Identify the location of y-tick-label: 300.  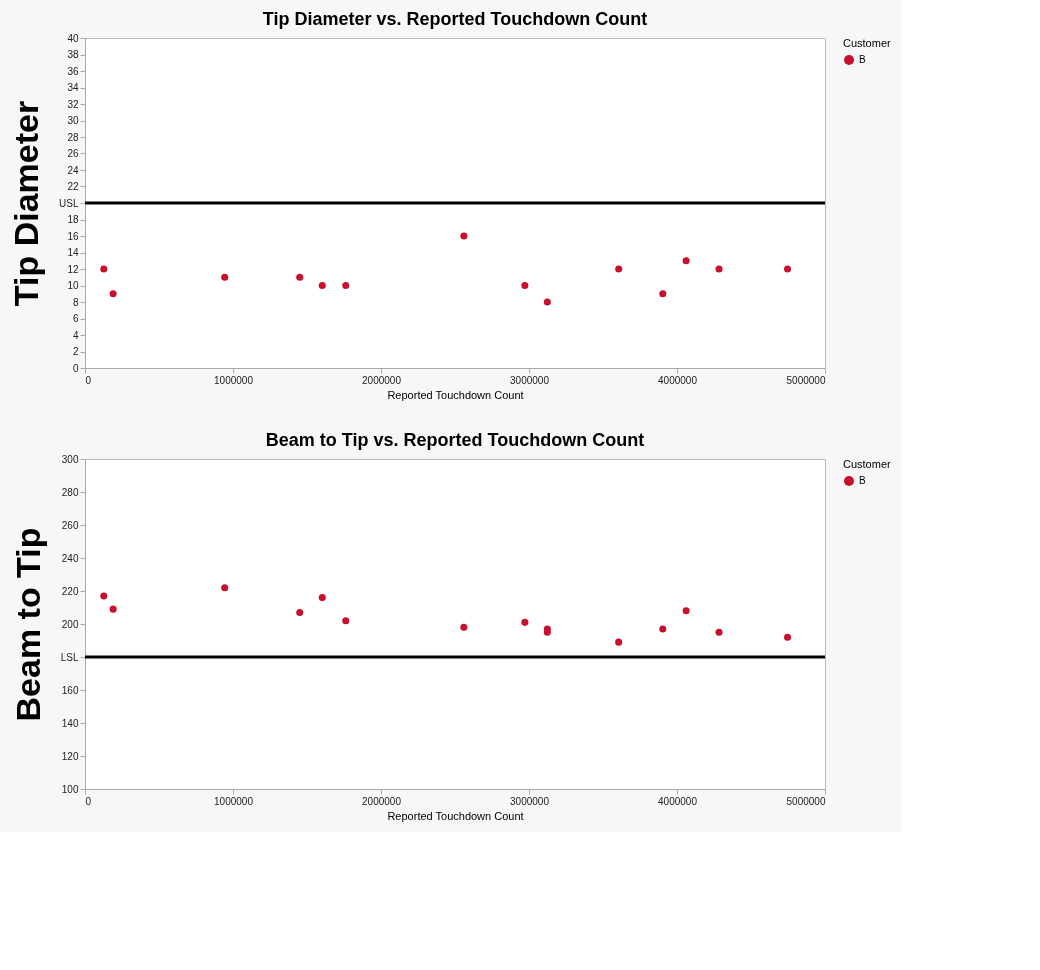
(70, 459).